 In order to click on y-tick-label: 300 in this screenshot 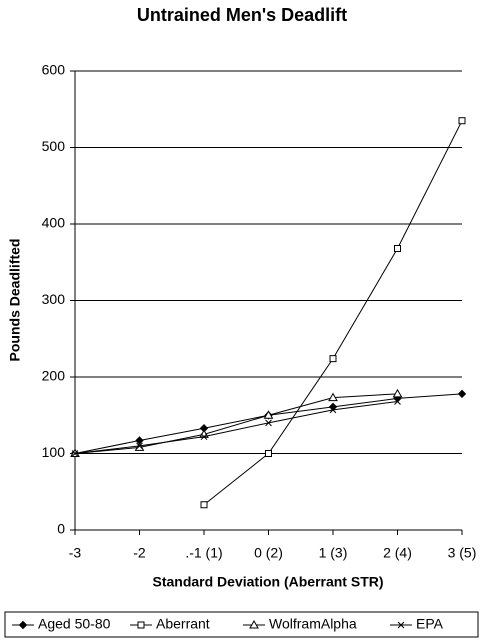, I will do `click(54, 299)`.